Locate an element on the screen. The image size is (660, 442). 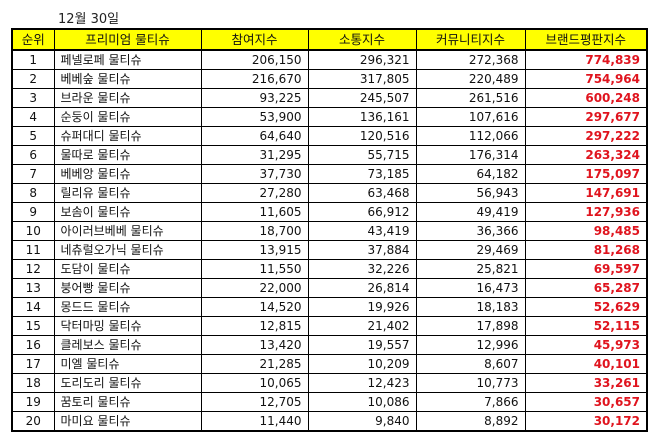
cell-brand-index: 69,597 is located at coordinates (586, 269).